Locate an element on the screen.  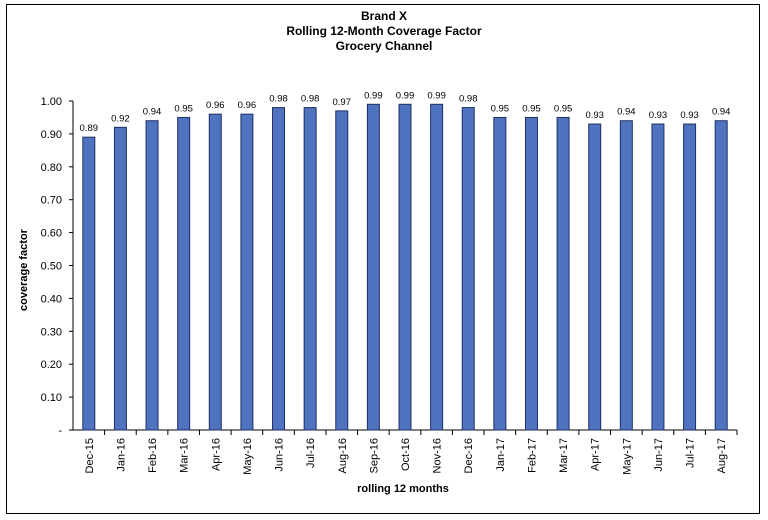
y-tick-label: 1.00 is located at coordinates (51, 102).